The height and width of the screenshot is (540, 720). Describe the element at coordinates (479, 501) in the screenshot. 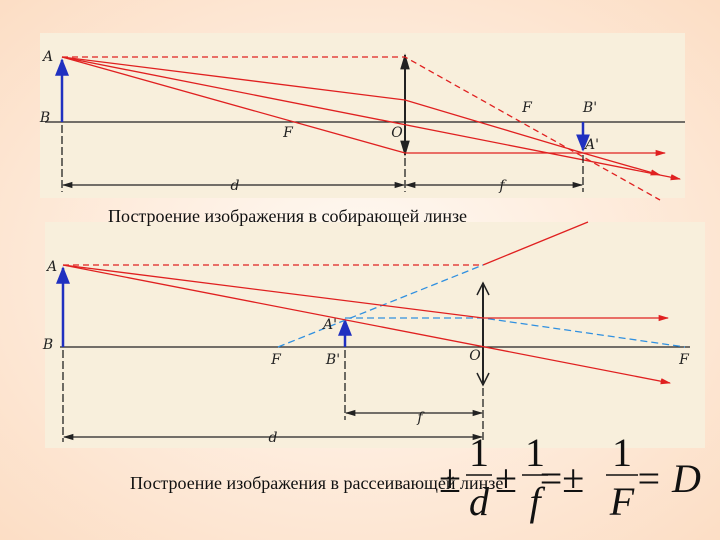

I see `formula-part: d` at that location.